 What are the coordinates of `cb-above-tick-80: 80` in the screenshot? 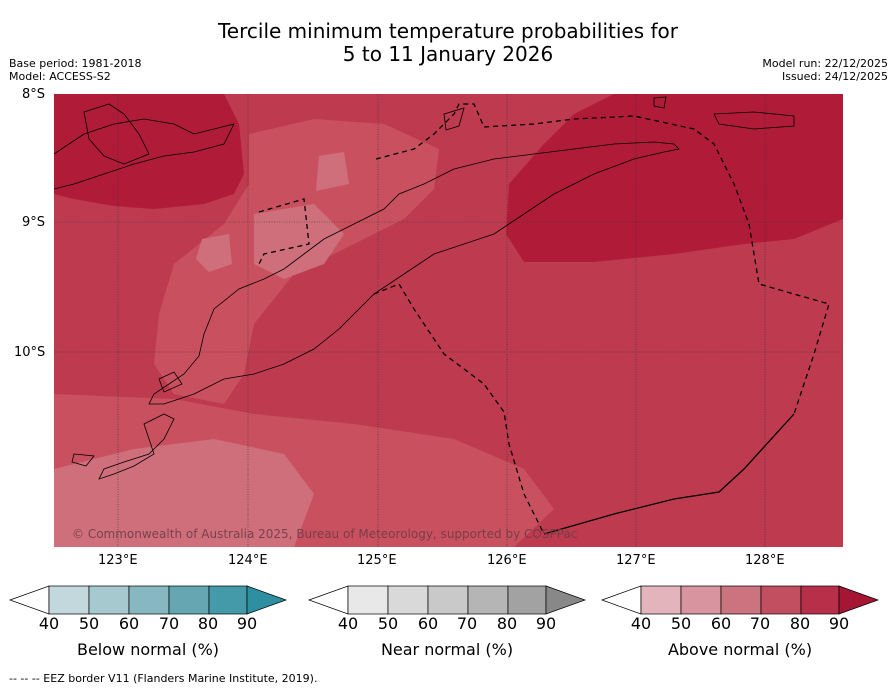 It's located at (800, 623).